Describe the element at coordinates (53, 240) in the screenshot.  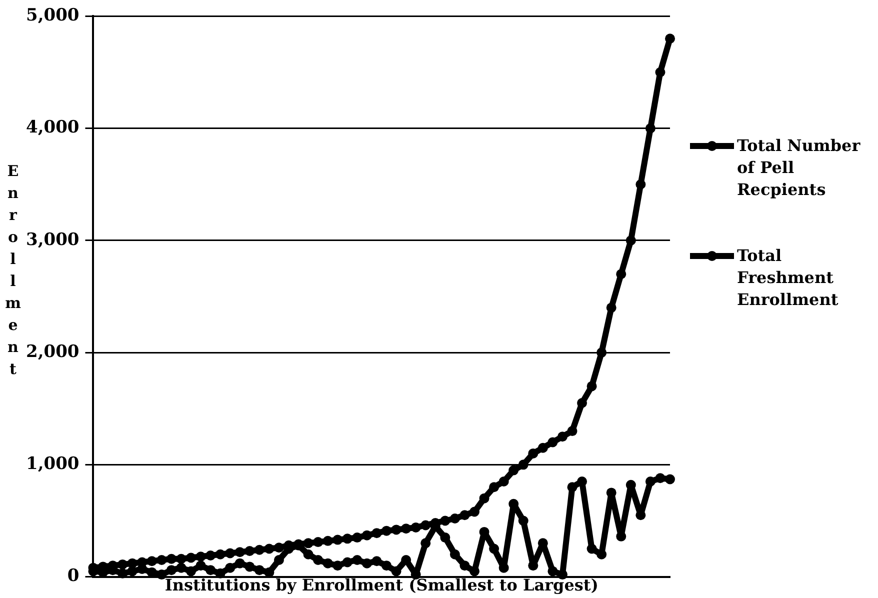
I see `y-tick-label: 3,000` at that location.